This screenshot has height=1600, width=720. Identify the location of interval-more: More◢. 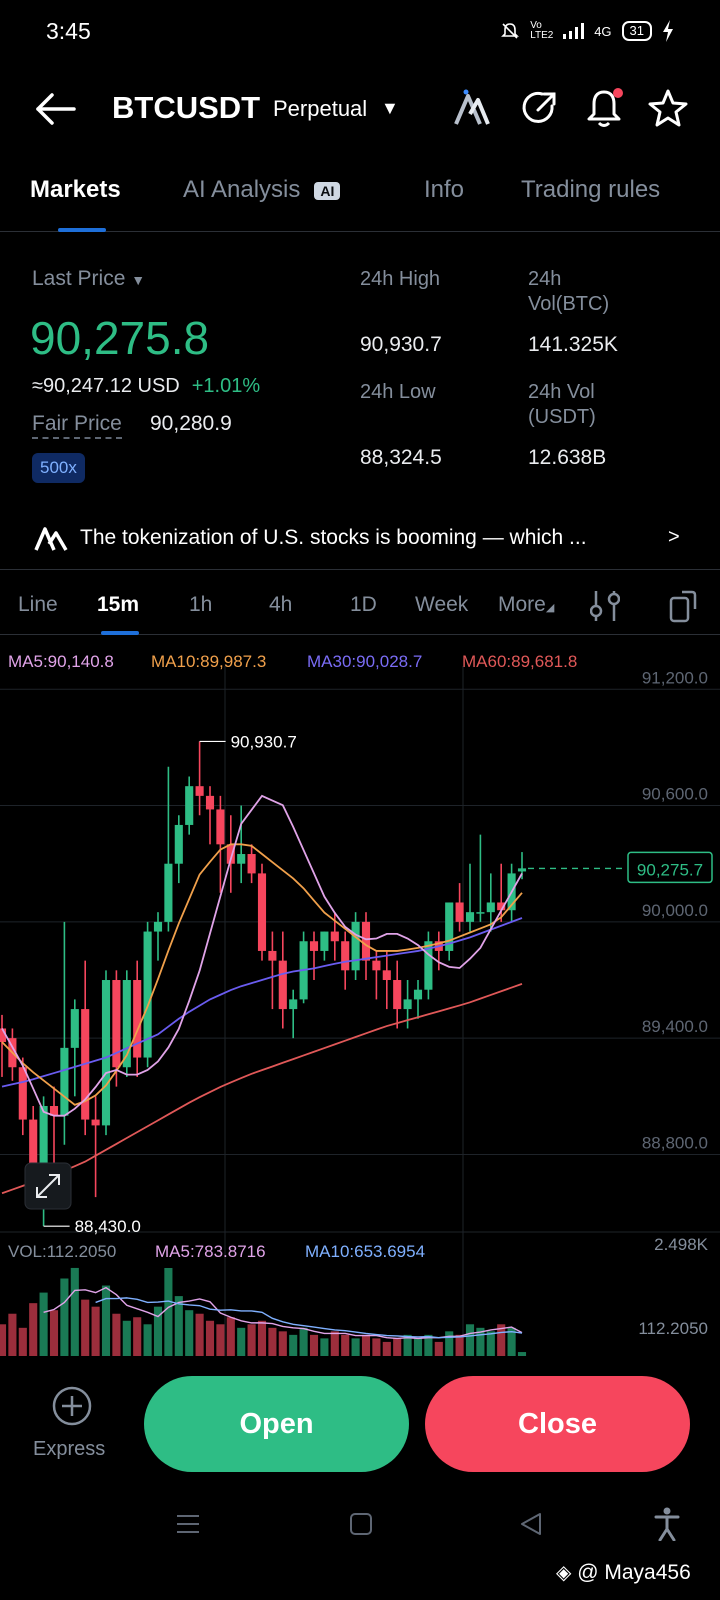
(526, 605).